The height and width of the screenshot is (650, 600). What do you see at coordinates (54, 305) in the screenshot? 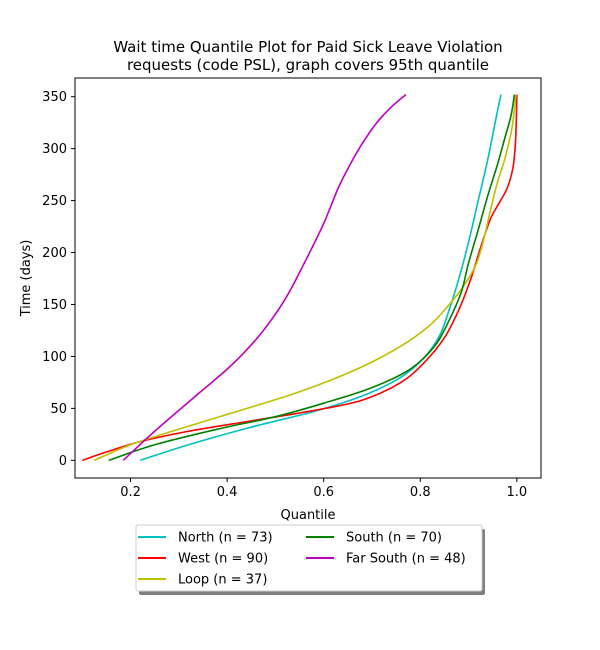
I see `y-tick-label: 150` at bounding box center [54, 305].